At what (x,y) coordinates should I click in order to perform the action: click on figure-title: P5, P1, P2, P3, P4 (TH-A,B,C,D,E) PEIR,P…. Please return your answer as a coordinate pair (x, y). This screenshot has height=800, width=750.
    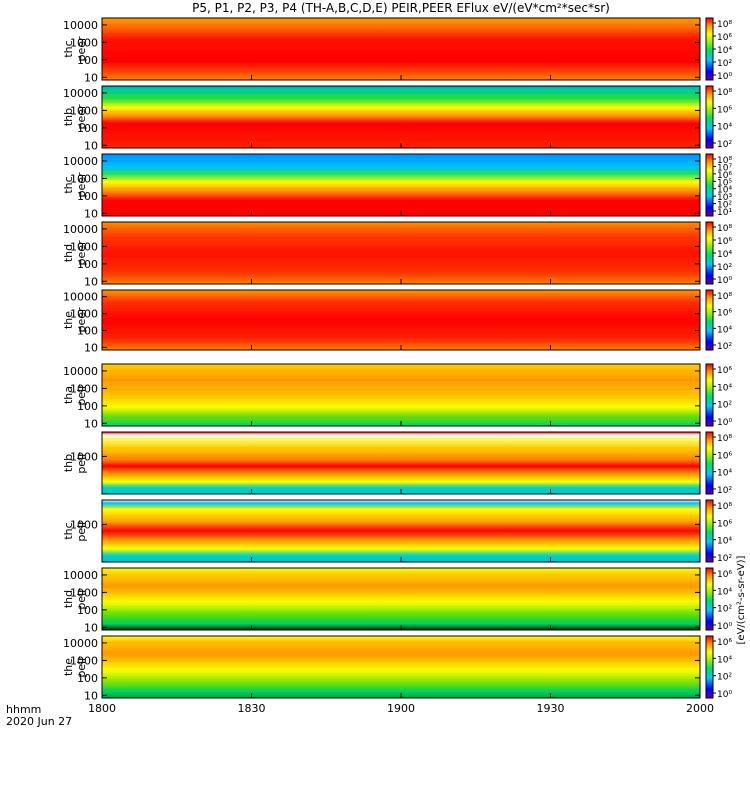
    Looking at the image, I should click on (401, 8).